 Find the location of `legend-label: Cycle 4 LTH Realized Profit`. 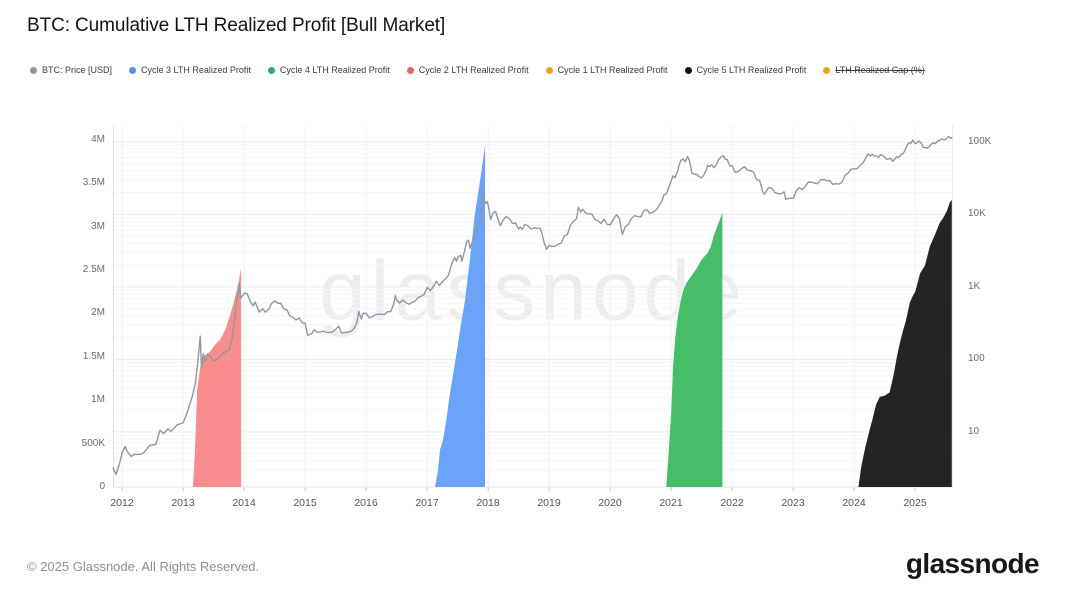

legend-label: Cycle 4 LTH Realized Profit is located at coordinates (334, 70).